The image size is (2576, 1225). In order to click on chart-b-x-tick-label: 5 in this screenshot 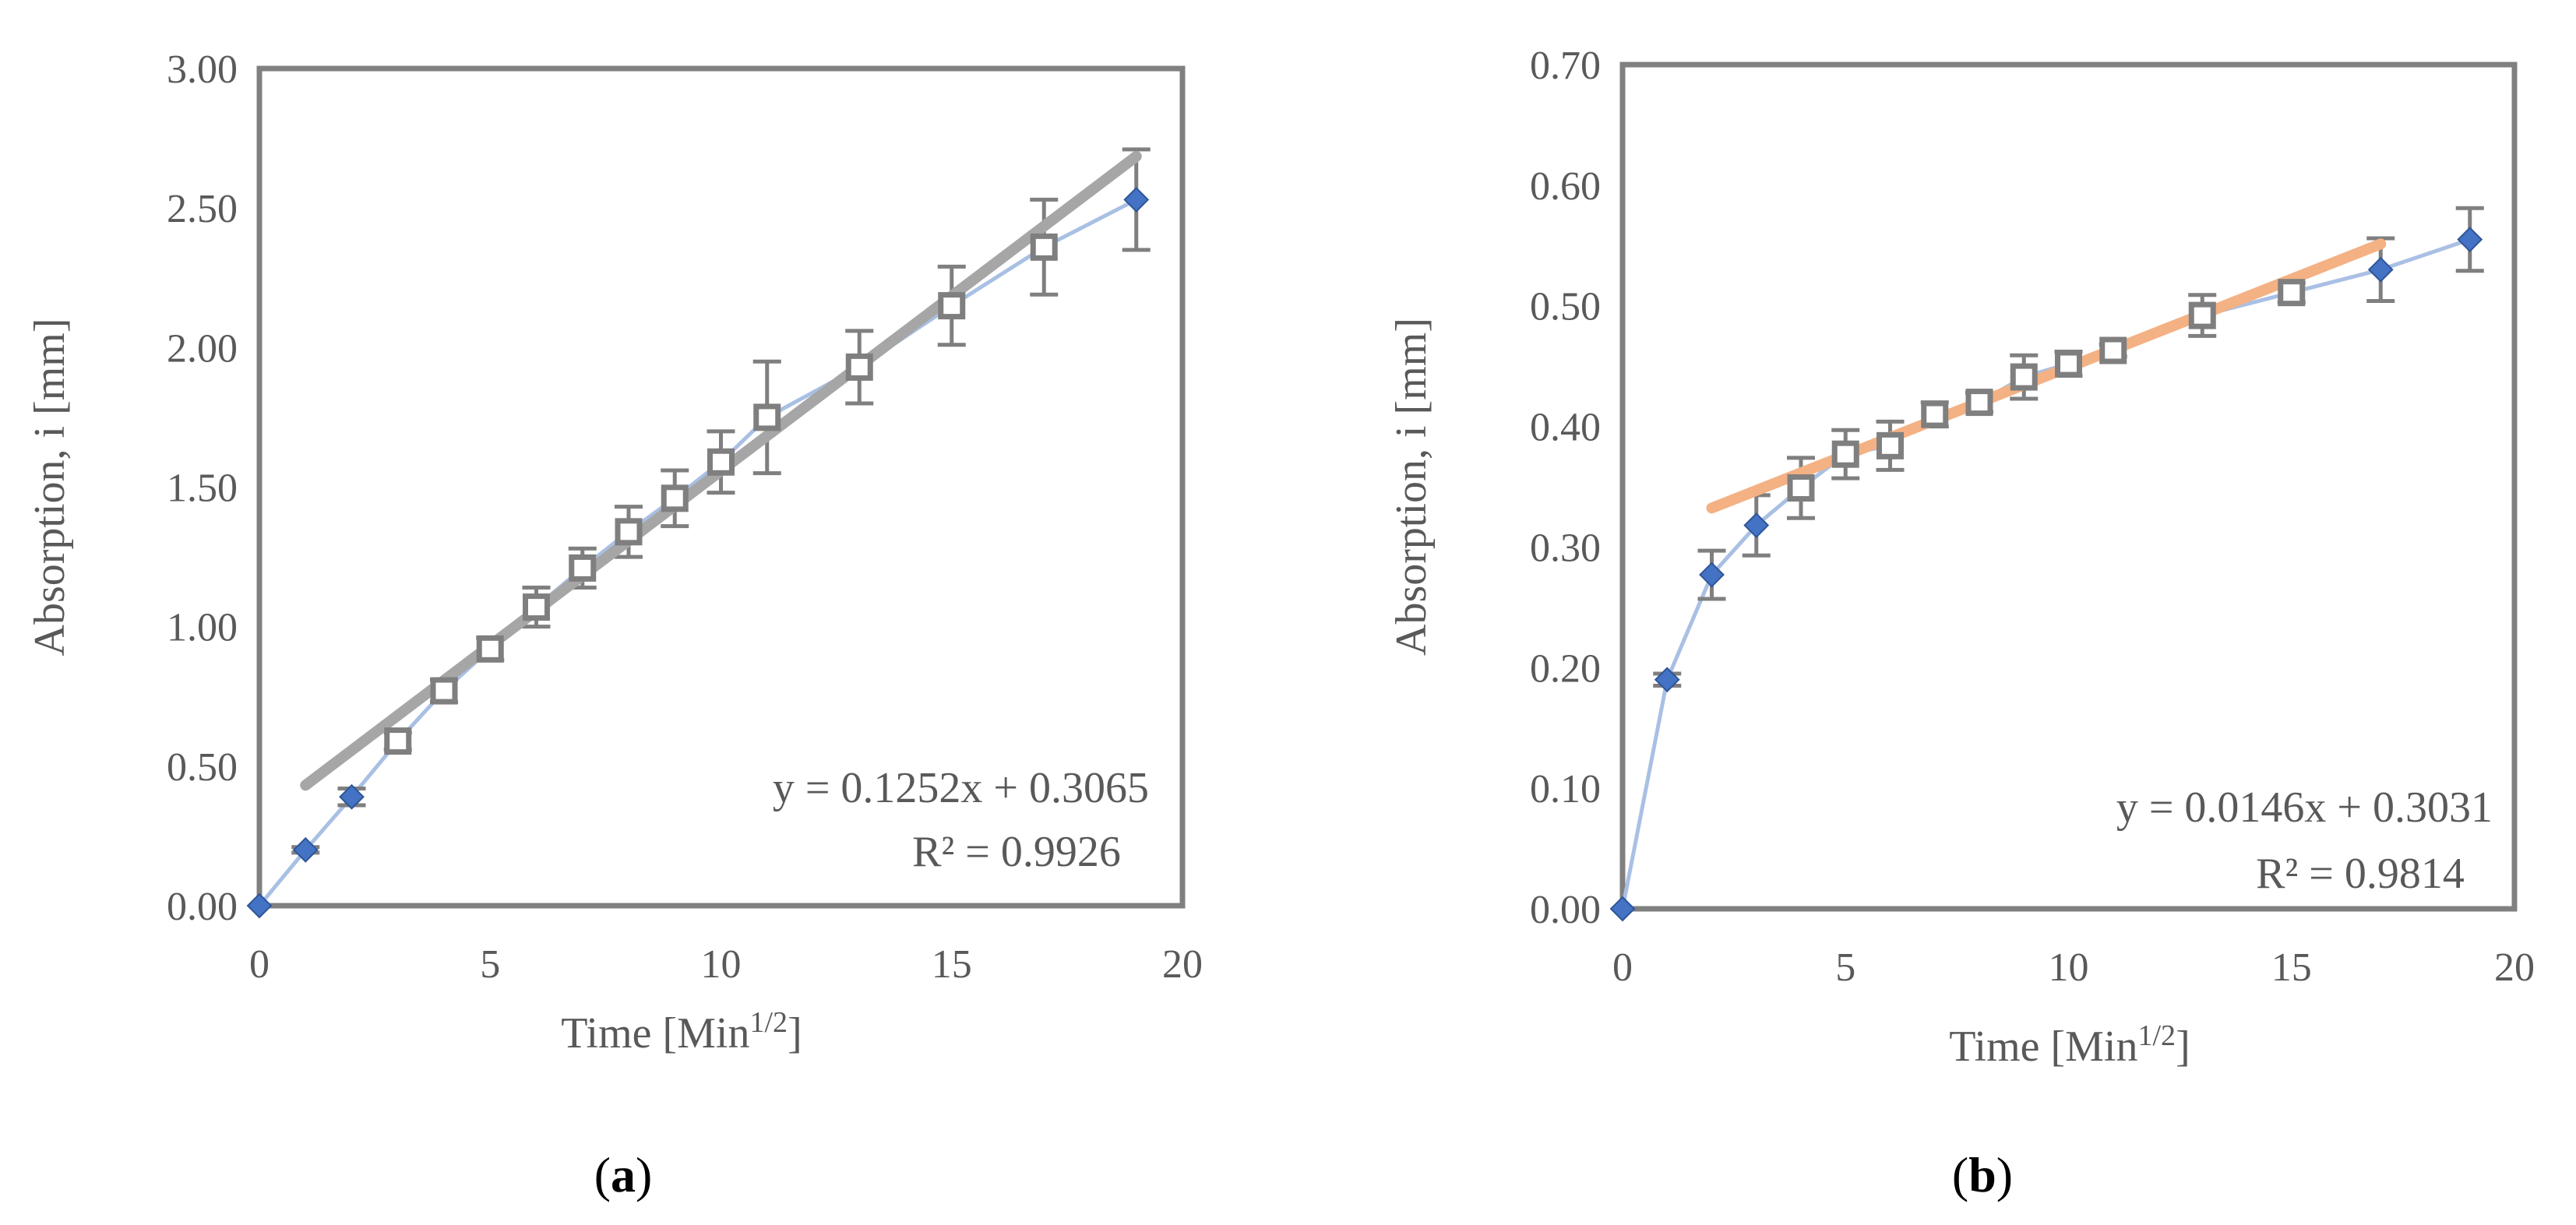, I will do `click(1845, 967)`.